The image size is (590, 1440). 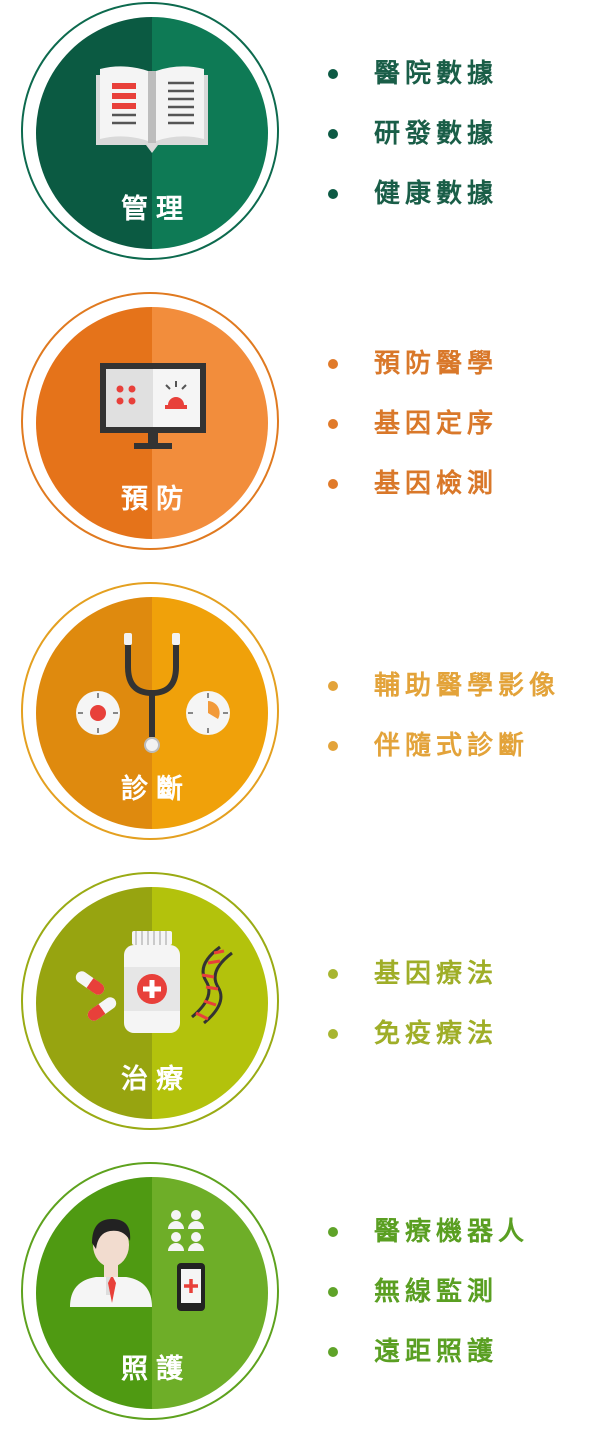 I want to click on diagnosis-badge: 診斷, so click(x=150, y=711).